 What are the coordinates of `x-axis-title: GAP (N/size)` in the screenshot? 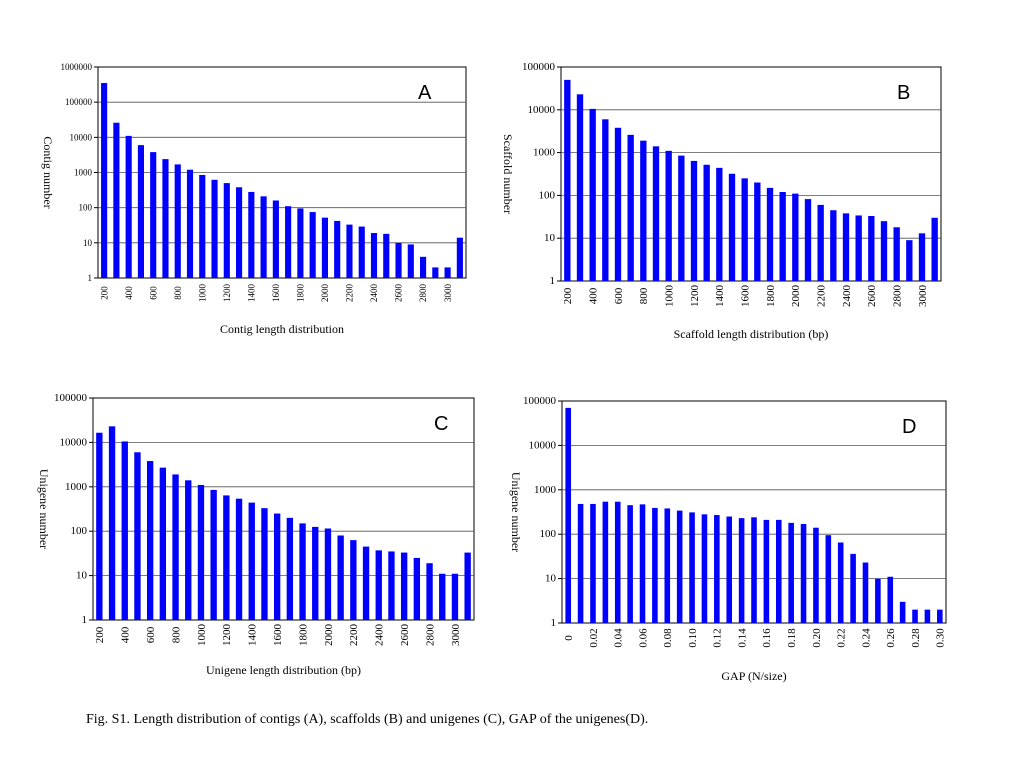 It's located at (753, 676).